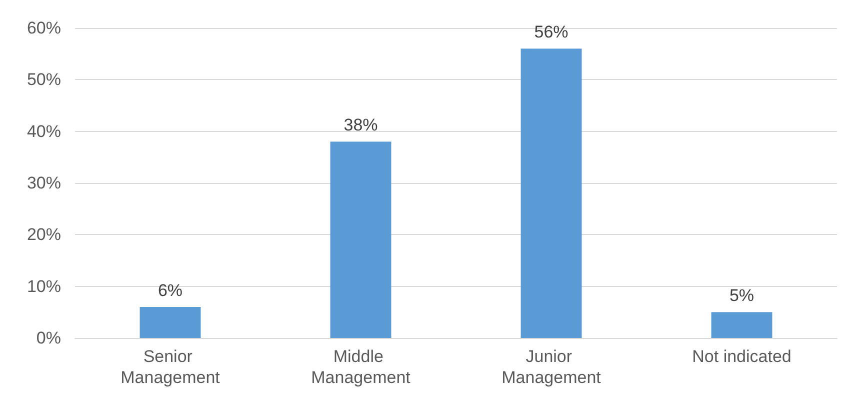 The image size is (857, 410). I want to click on y-tick-label: 60%, so click(43, 28).